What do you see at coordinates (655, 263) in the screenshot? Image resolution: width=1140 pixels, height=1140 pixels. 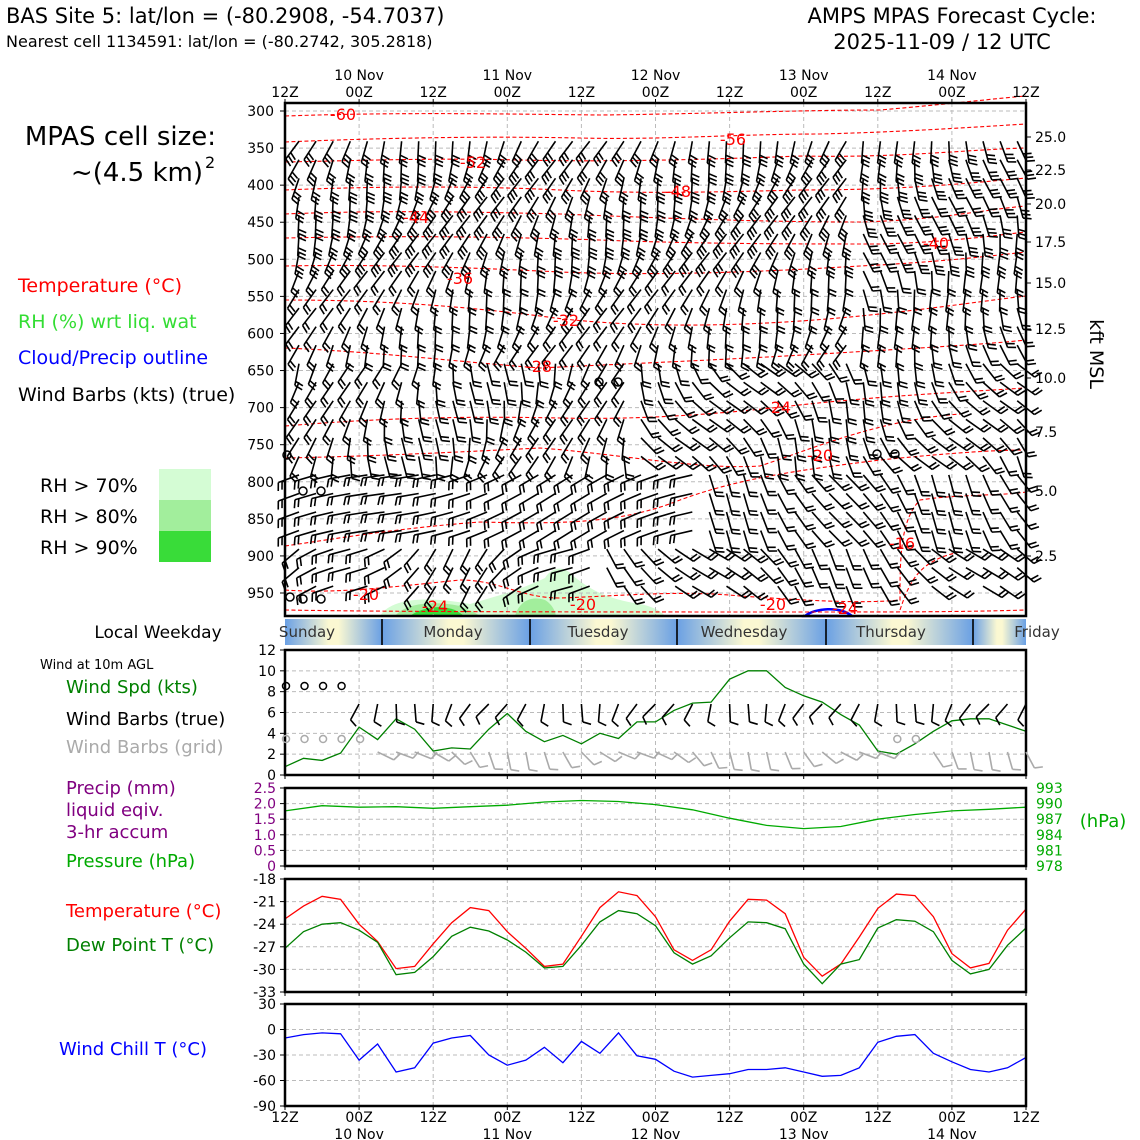 I see `isotherm` at bounding box center [655, 263].